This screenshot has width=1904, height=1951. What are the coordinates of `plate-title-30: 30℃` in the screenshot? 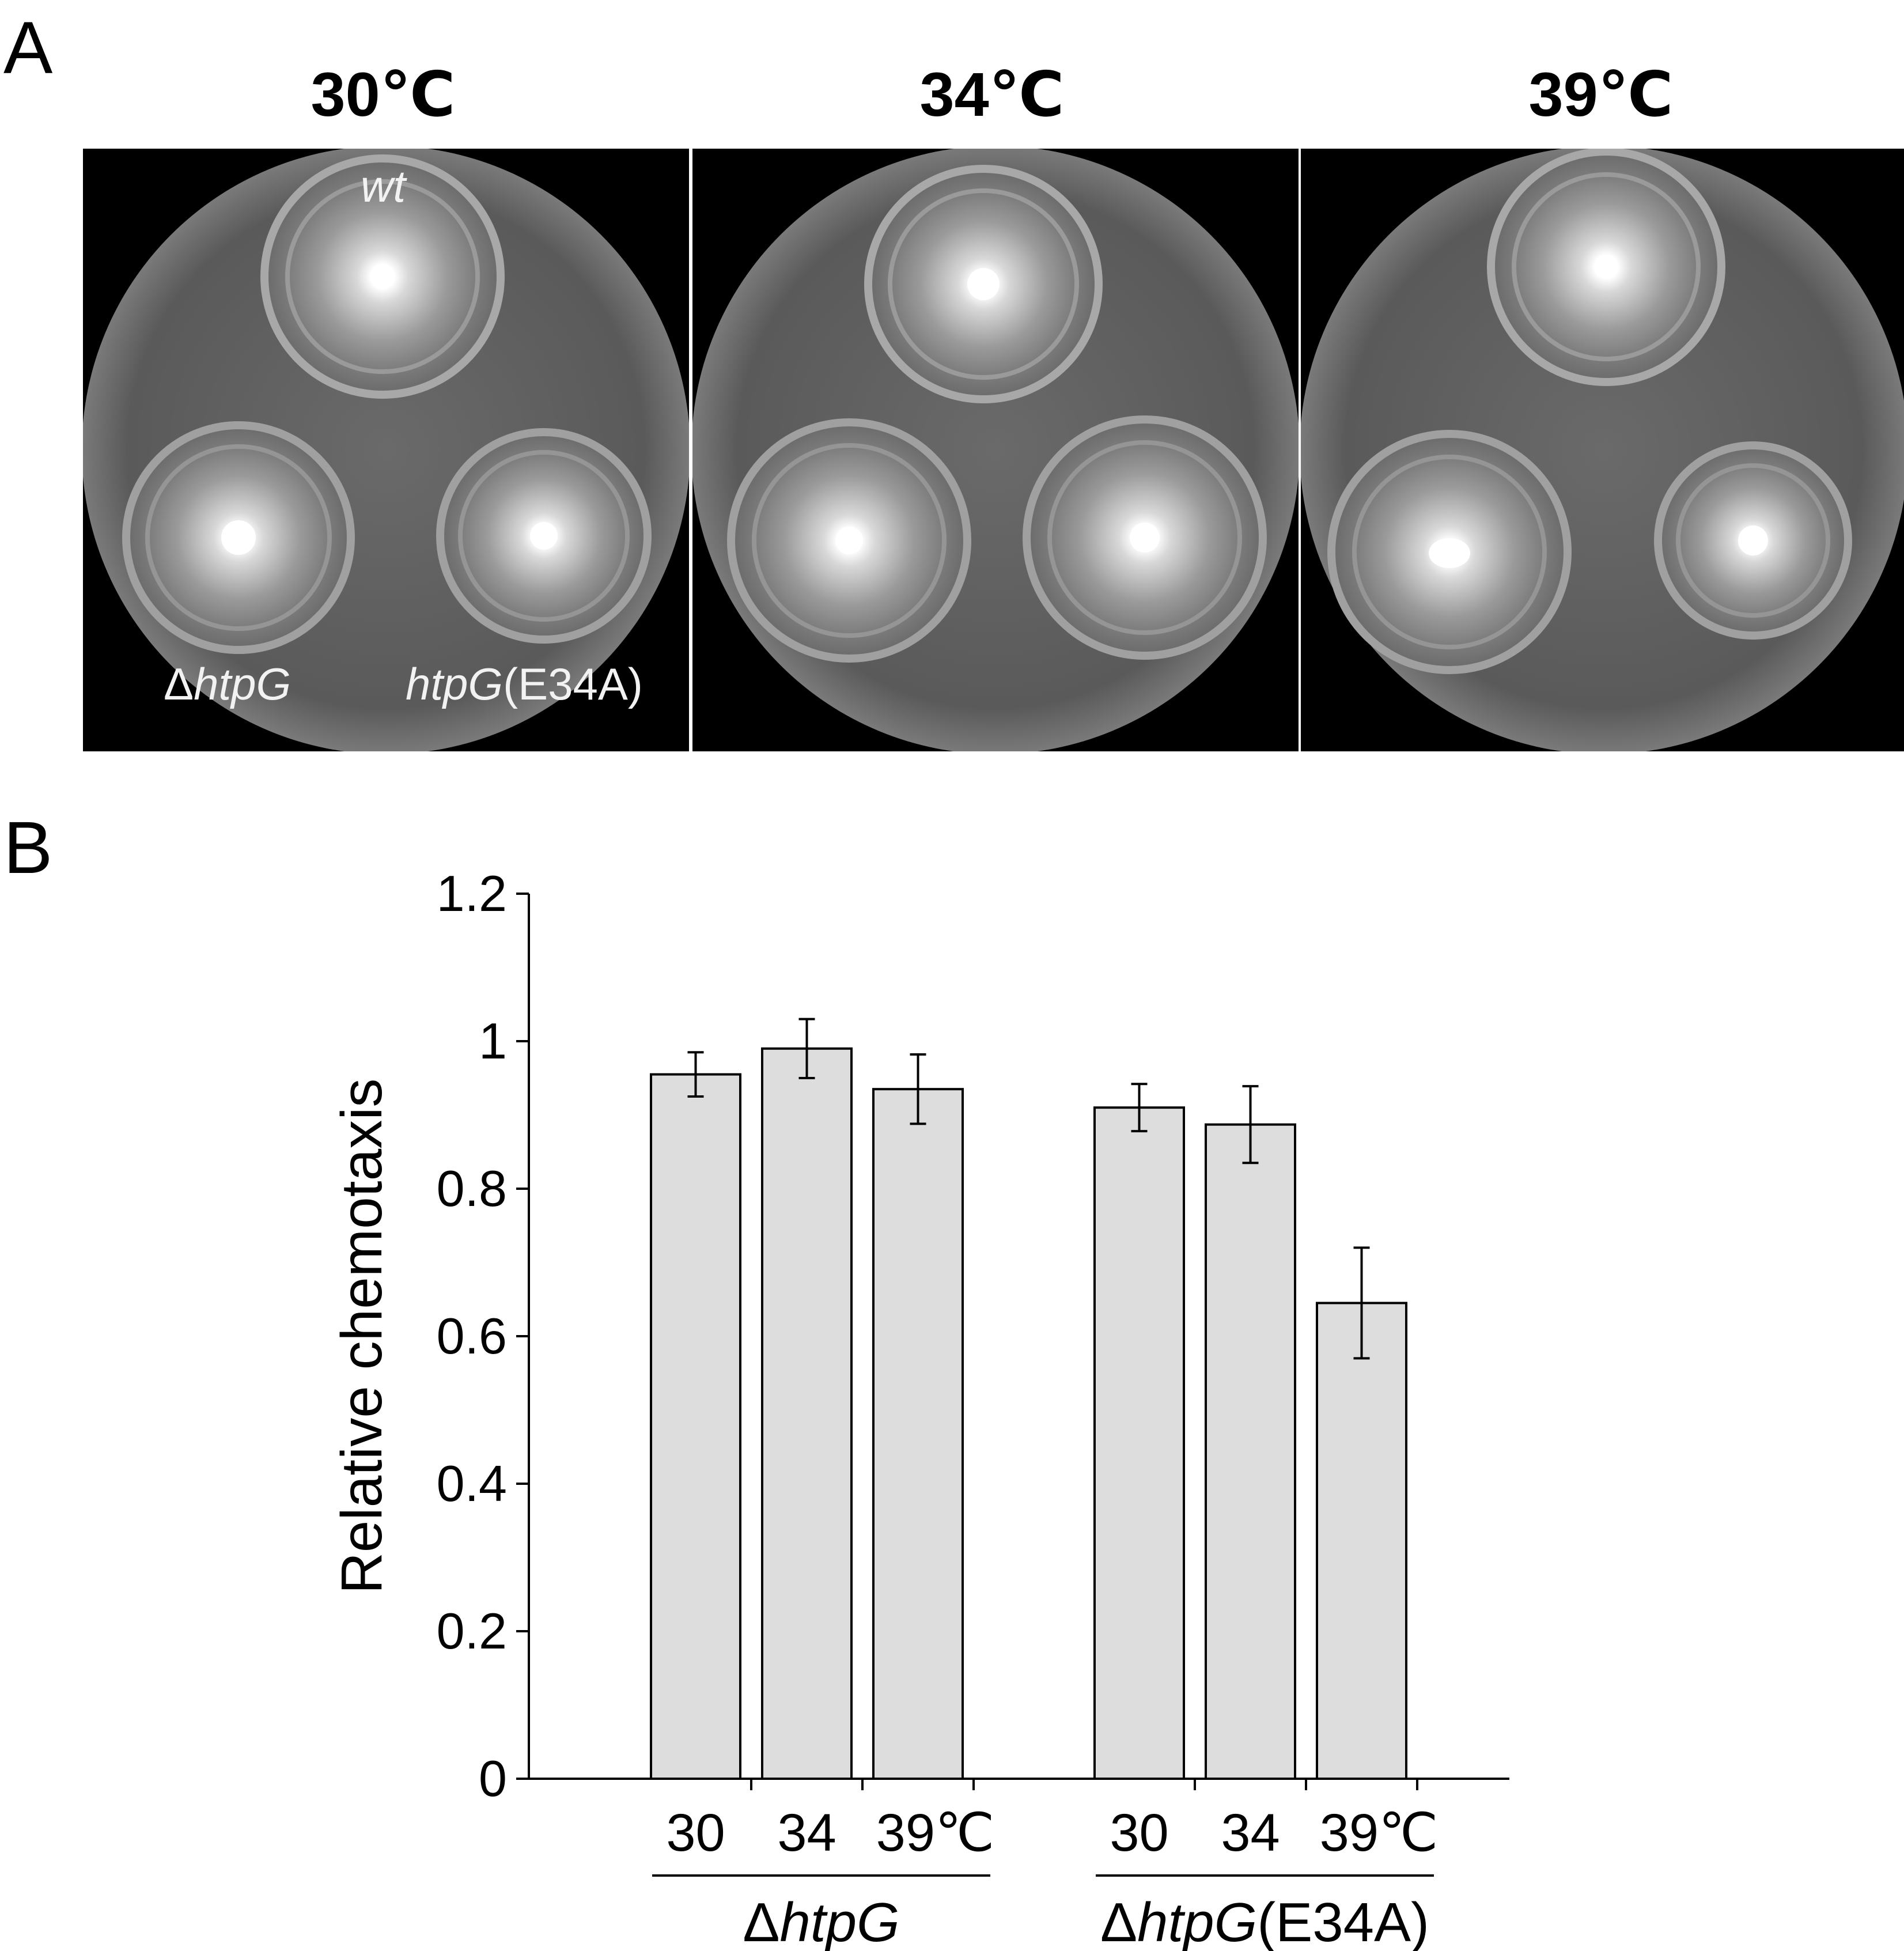 It's located at (383, 94).